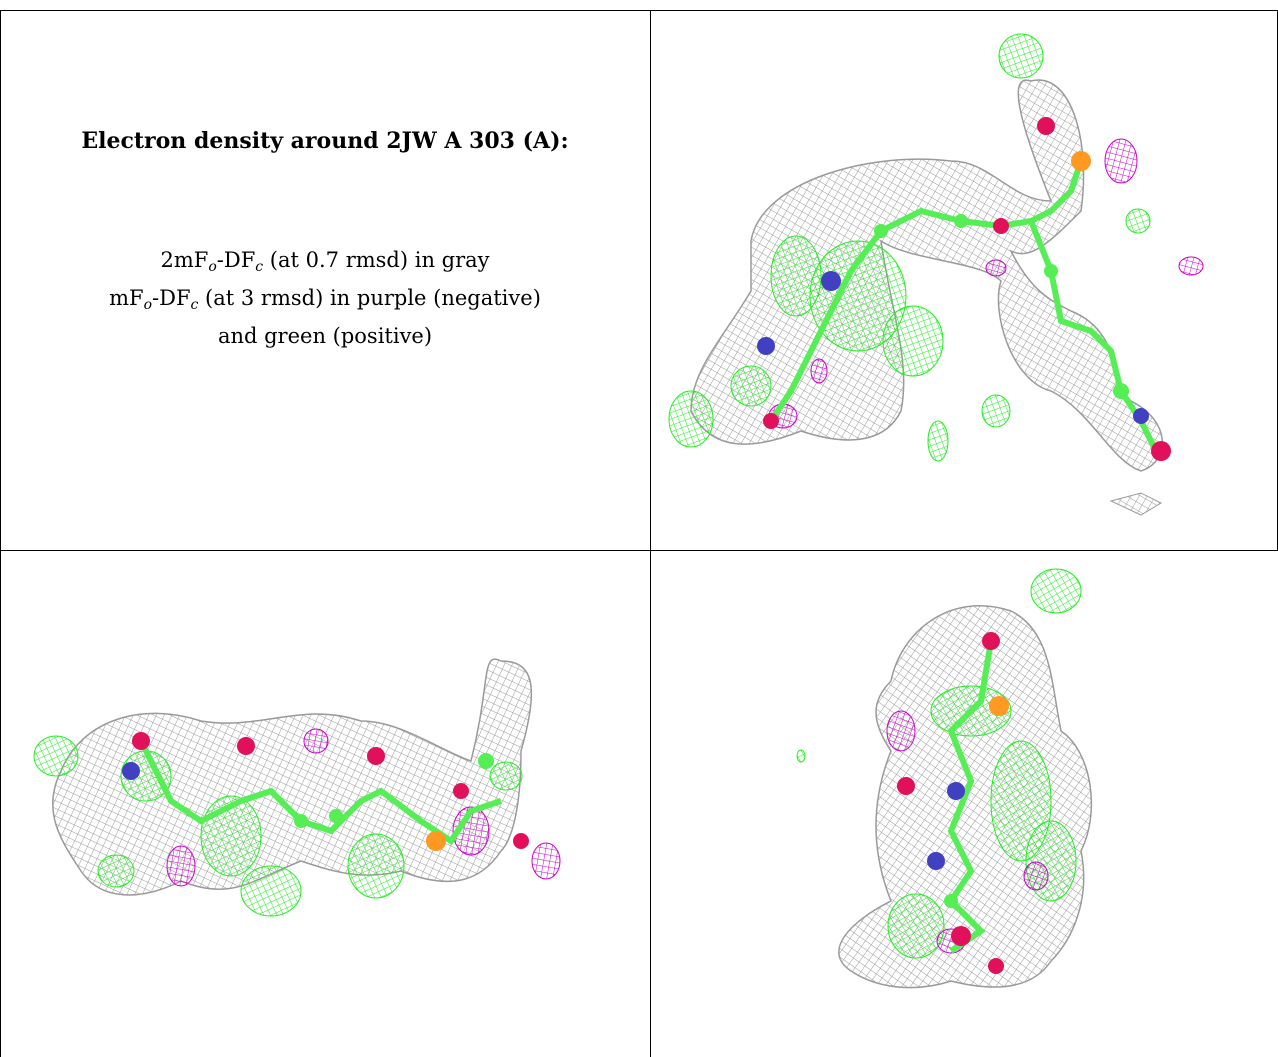 This screenshot has height=1057, width=1278. Describe the element at coordinates (325, 261) in the screenshot. I see `caption-line-2fofc: 2mFo-DFc (at 0.7 rmsd) in gray` at that location.